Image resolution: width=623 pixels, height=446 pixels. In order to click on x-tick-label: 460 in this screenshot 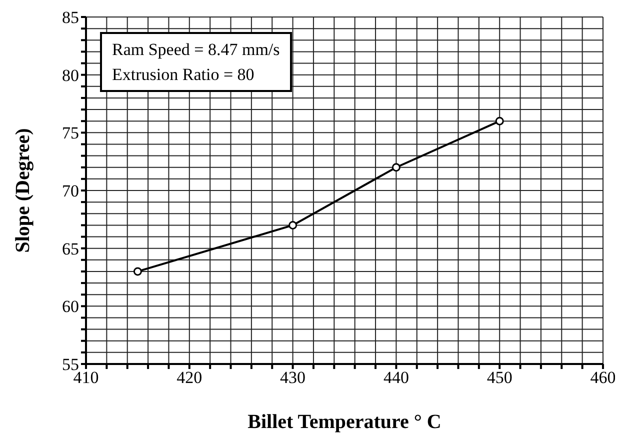, I will do `click(603, 378)`.